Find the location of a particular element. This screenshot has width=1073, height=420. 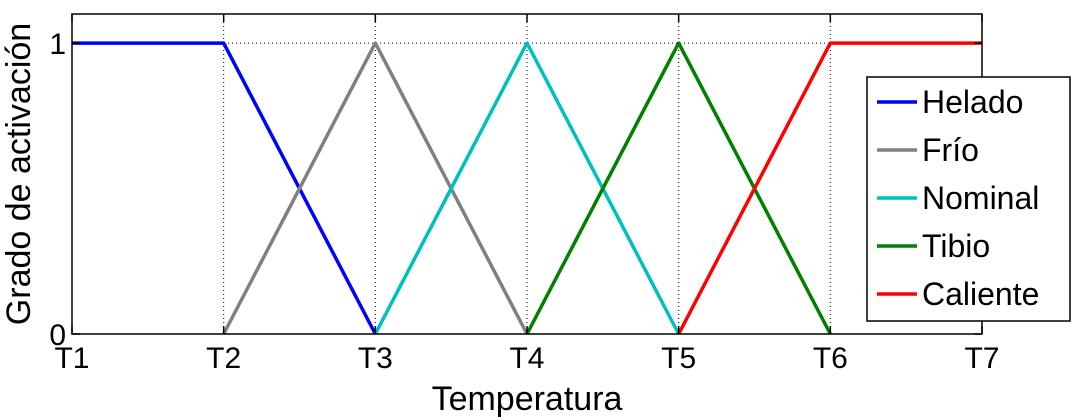

y-tick-label-2: 1 is located at coordinates (57, 44).